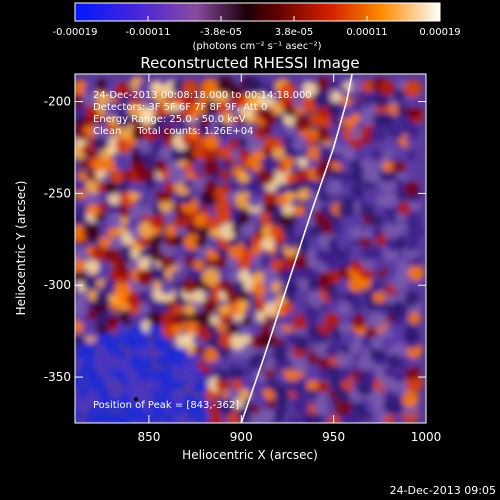 Image resolution: width=500 pixels, height=500 pixels. I want to click on annotation-clean: Clean Total counts: 1.26E+04, so click(173, 131).